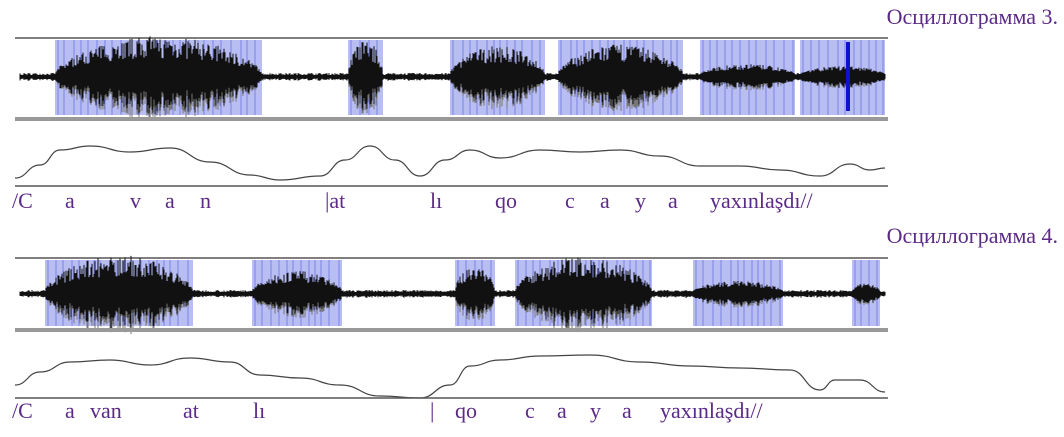 This screenshot has height=437, width=1064. What do you see at coordinates (972, 16) in the screenshot?
I see `figure-title: Осциллограмма 3.` at bounding box center [972, 16].